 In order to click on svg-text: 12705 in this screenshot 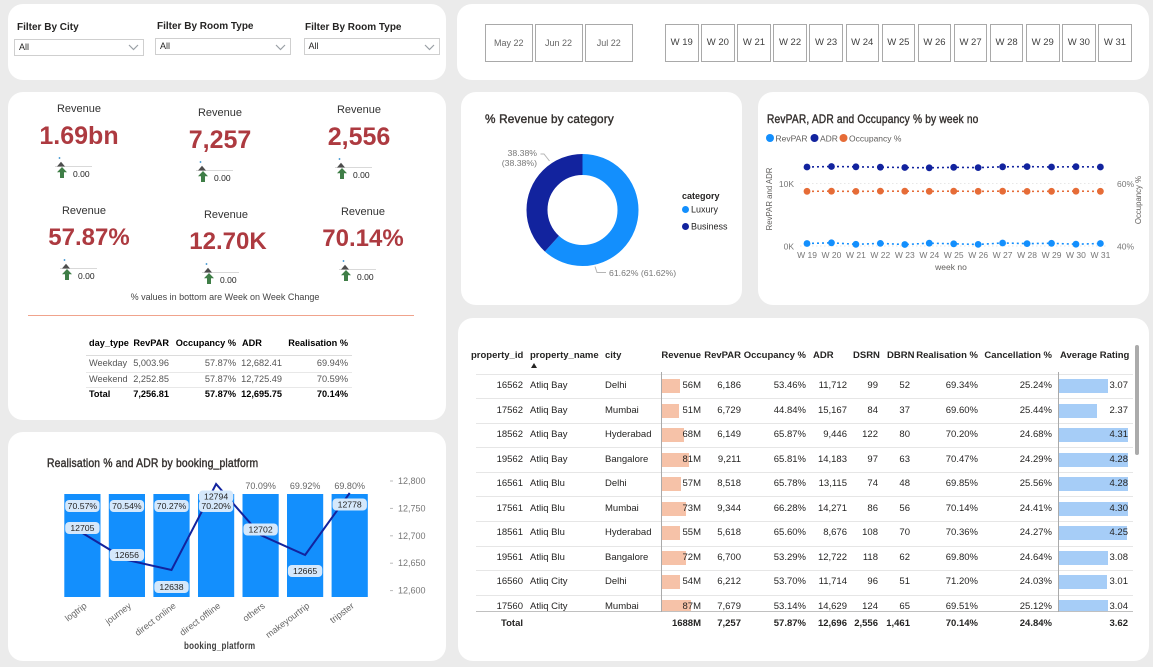, I will do `click(82, 528)`.